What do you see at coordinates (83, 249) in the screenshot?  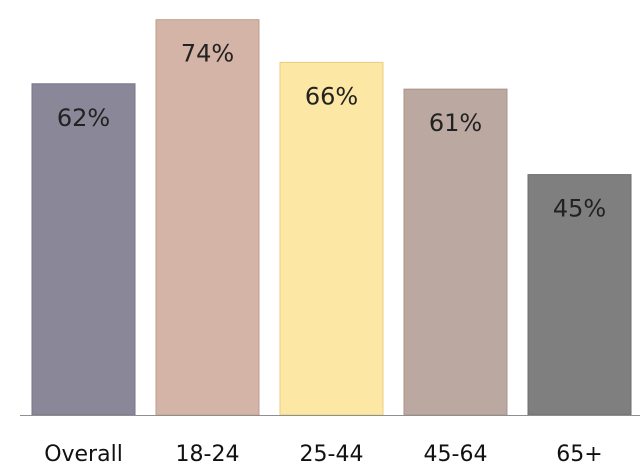 I see `bar-overall` at bounding box center [83, 249].